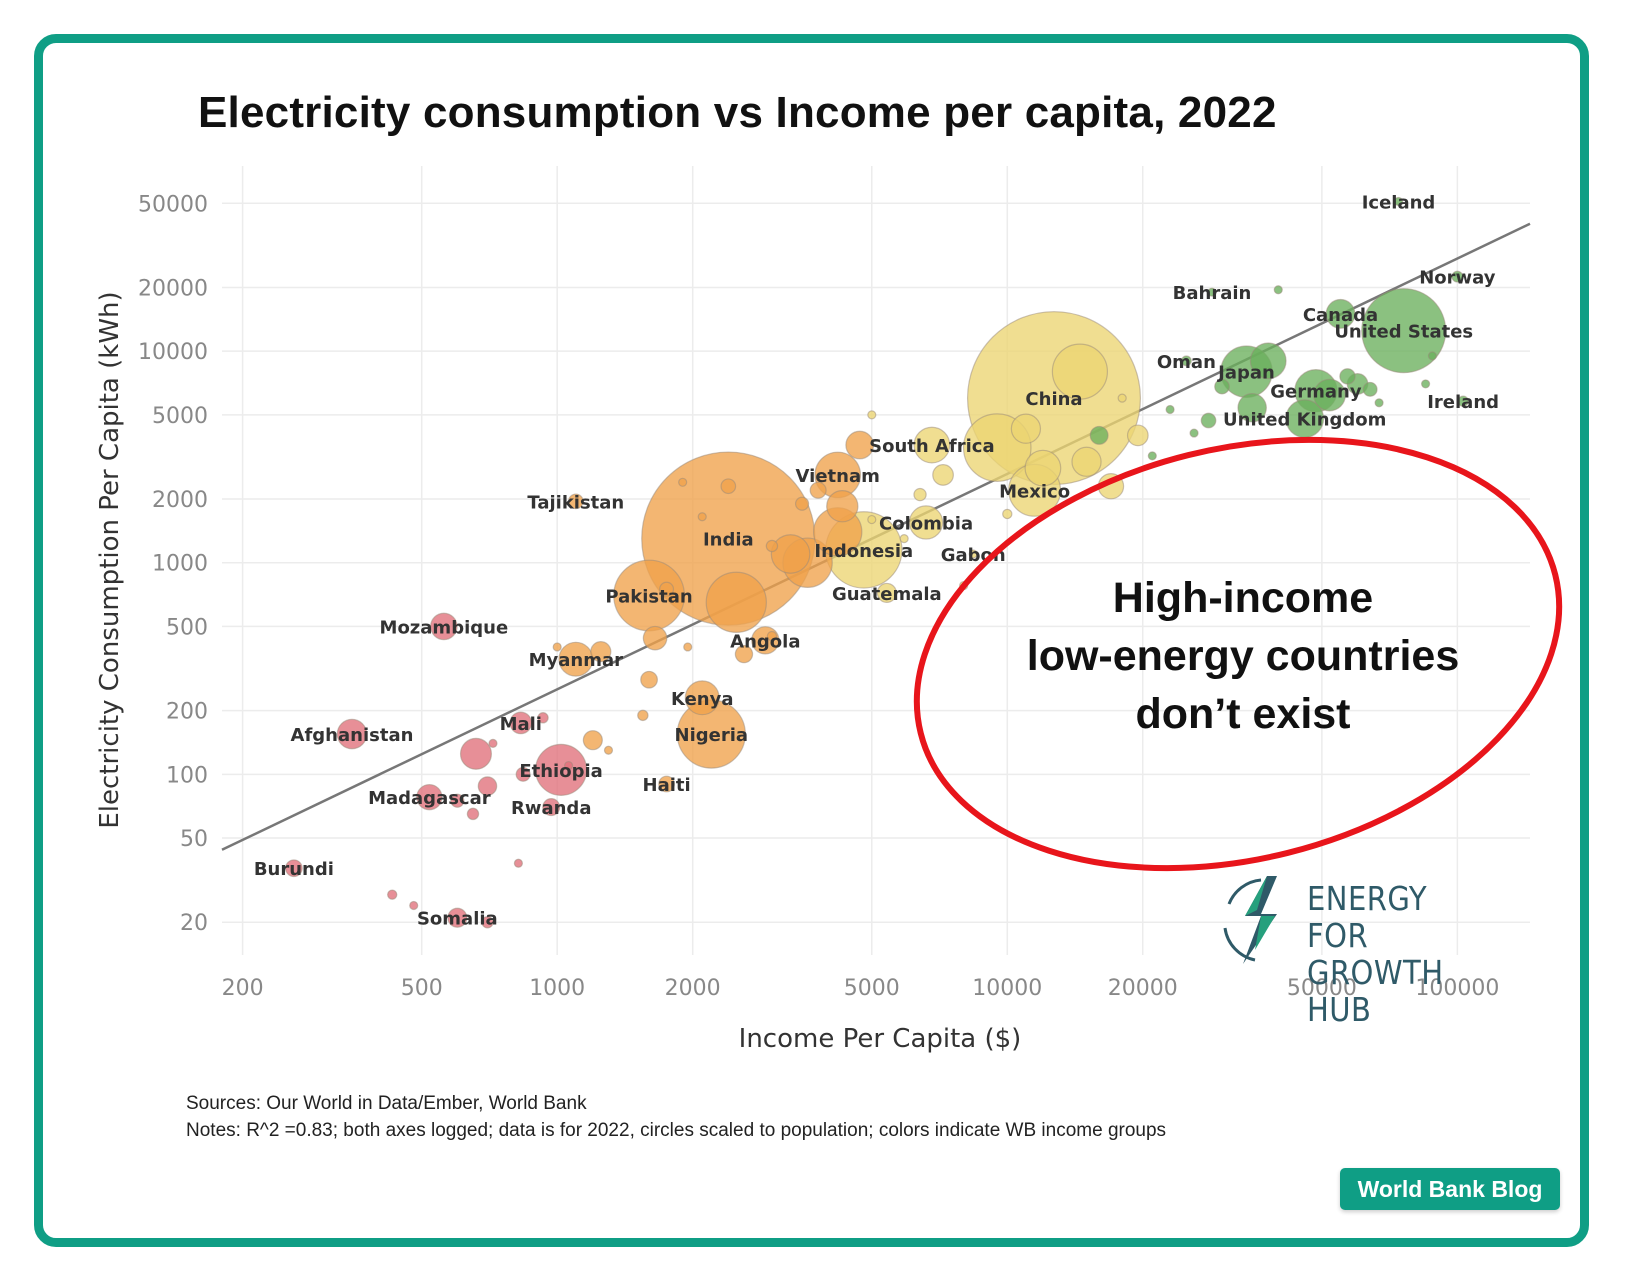 The height and width of the screenshot is (1283, 1635). I want to click on country-label: Ireland, so click(1463, 402).